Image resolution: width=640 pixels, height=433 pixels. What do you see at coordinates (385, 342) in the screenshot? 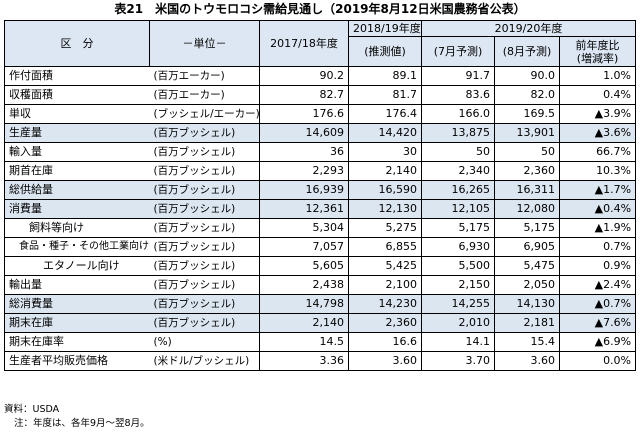
I see `value-2018: 16.6` at bounding box center [385, 342].